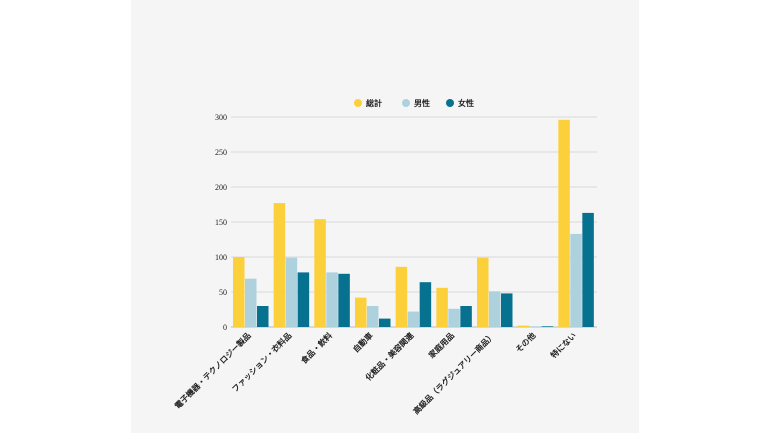 This screenshot has height=433, width=770. Describe the element at coordinates (221, 117) in the screenshot. I see `y-tick-label: 300` at that location.